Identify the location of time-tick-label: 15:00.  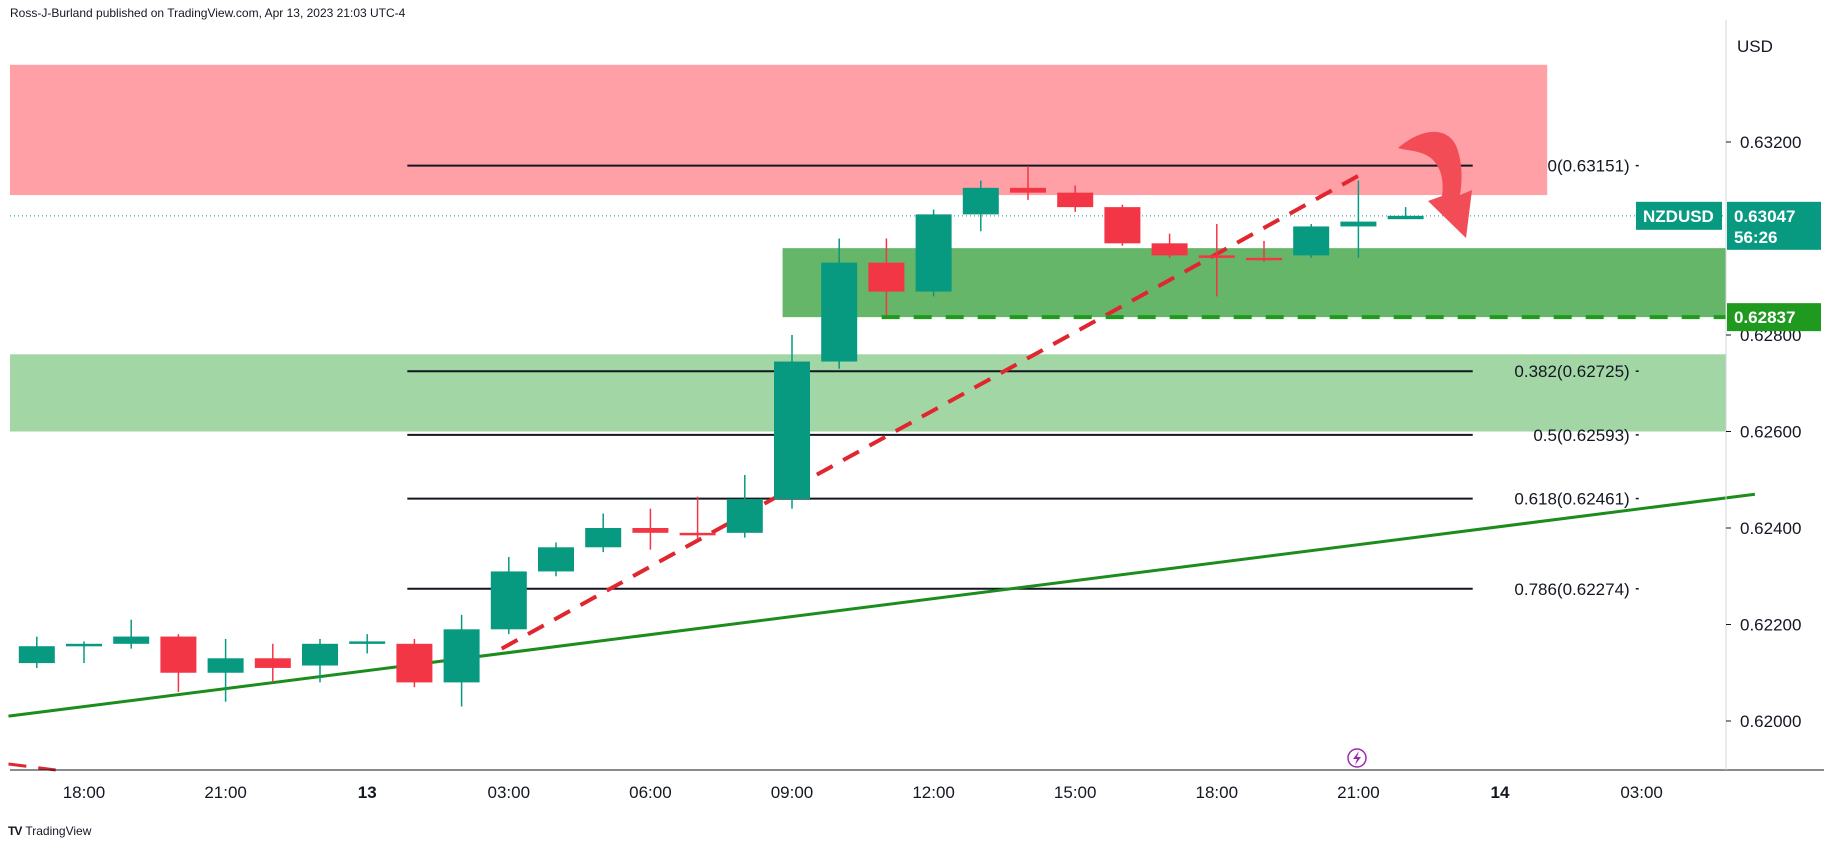
(1075, 792).